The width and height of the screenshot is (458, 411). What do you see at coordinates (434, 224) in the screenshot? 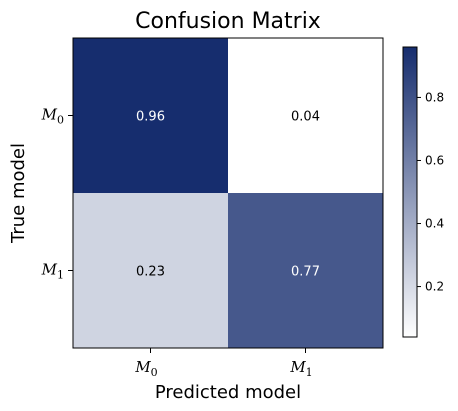
I see `colorbar-tick-label-1: 0.4` at bounding box center [434, 224].